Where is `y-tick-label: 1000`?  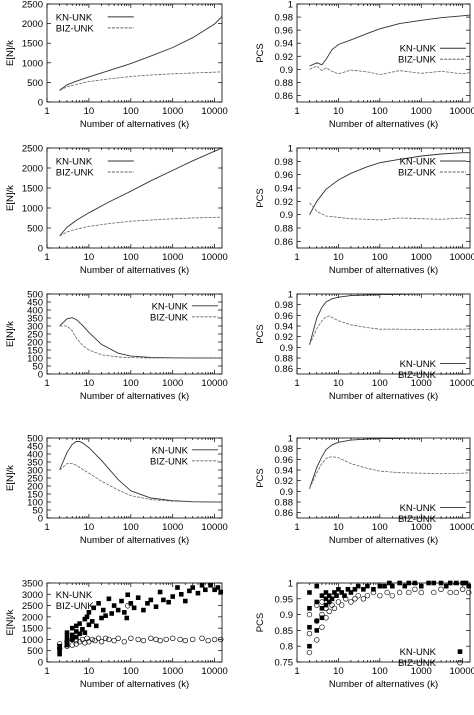
y-tick-label: 1000 is located at coordinates (32, 63).